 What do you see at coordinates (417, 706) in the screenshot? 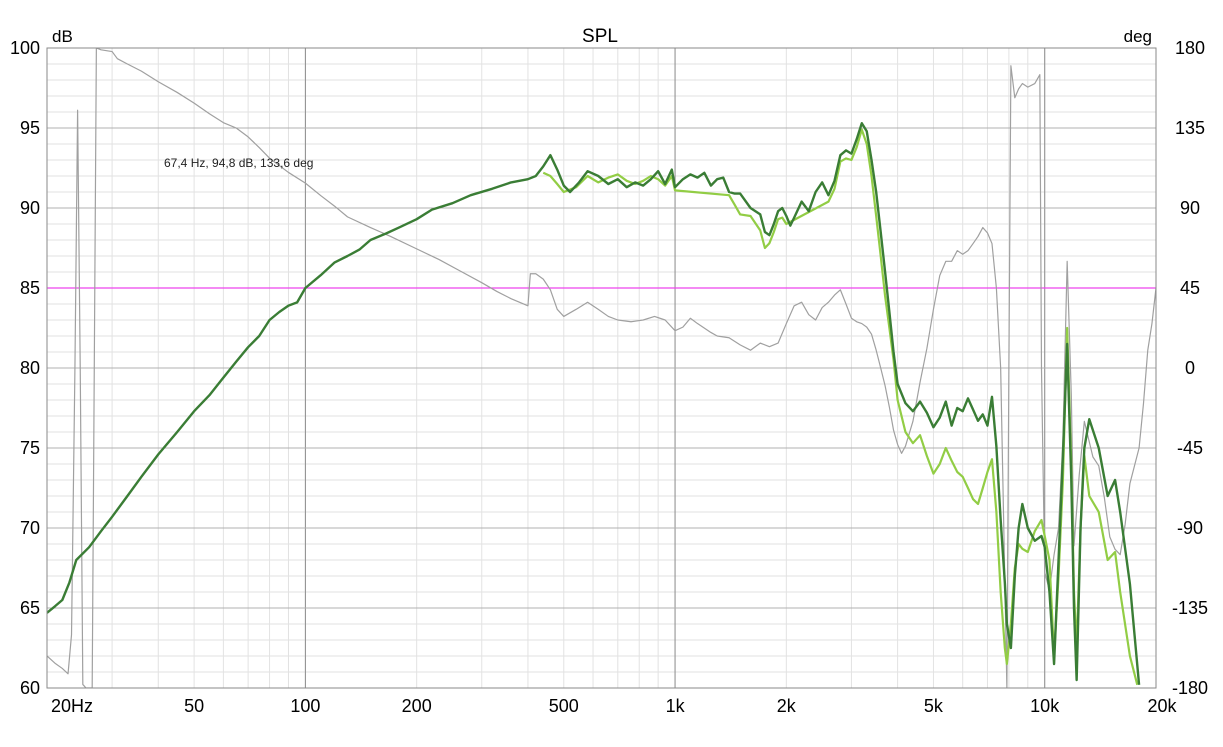
I see `x-tick-label: 200` at bounding box center [417, 706].